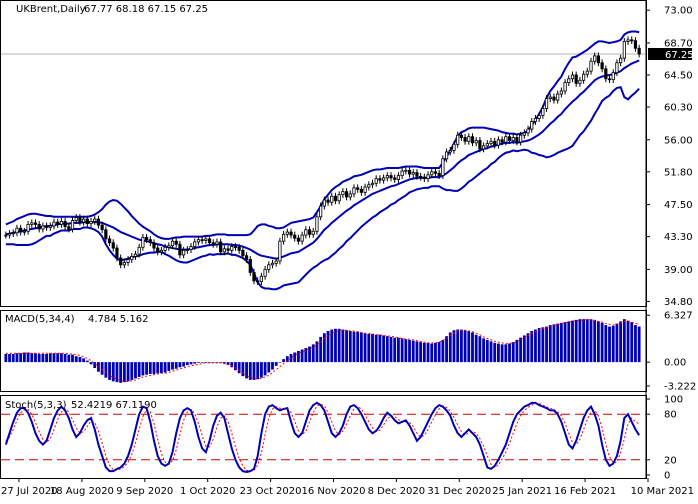 The image size is (698, 504). Describe the element at coordinates (333, 491) in the screenshot. I see `x-axis-tick-label: 16 Nov 2020` at that location.